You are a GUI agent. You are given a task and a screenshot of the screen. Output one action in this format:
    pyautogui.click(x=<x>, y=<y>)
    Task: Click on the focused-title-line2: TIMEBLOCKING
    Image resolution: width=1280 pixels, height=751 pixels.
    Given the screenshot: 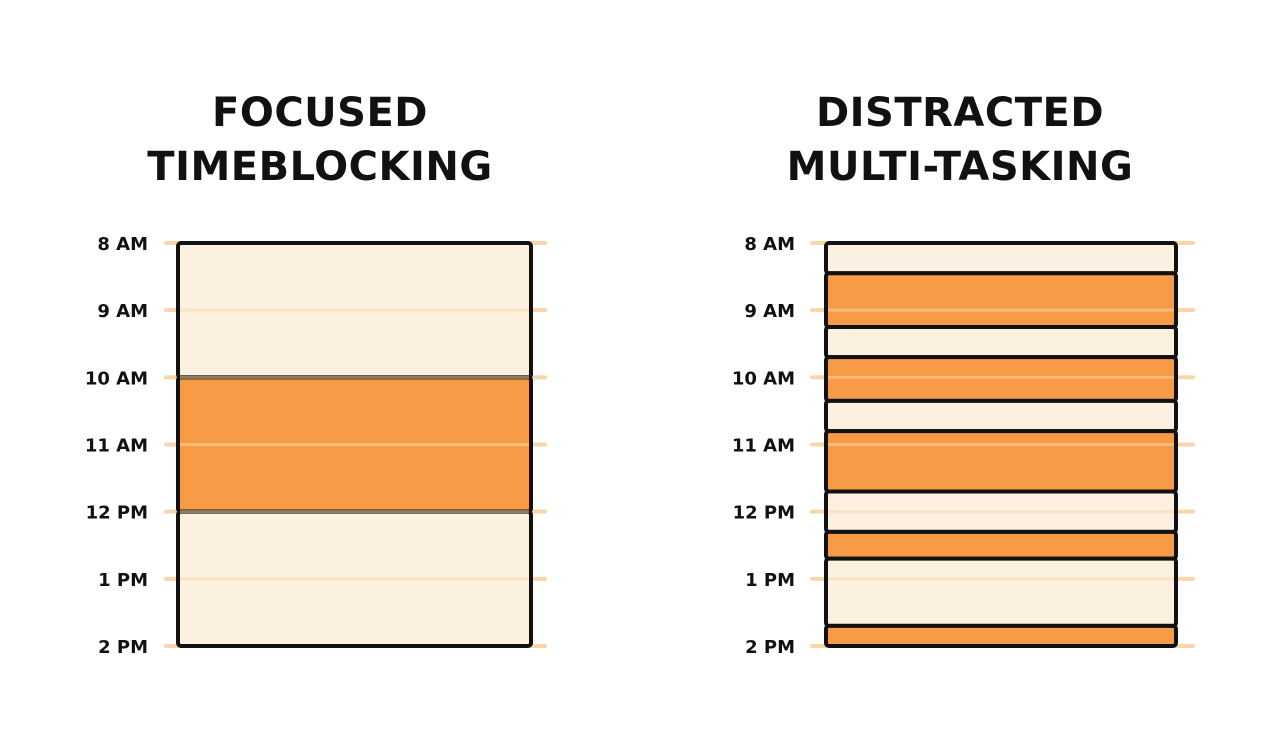 What is the action you would take?
    pyautogui.click(x=320, y=167)
    